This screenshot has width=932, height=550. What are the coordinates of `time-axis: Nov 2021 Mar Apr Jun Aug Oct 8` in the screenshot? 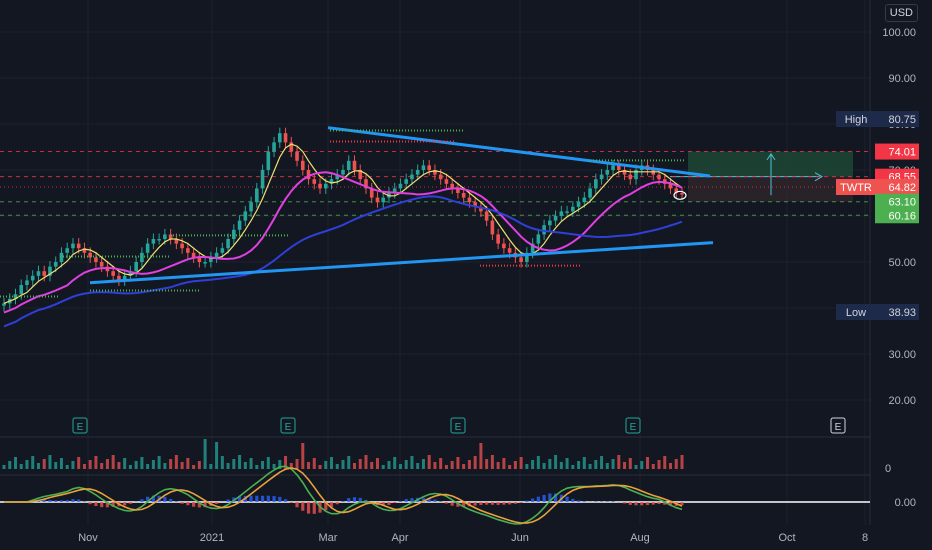 It's located at (473, 538).